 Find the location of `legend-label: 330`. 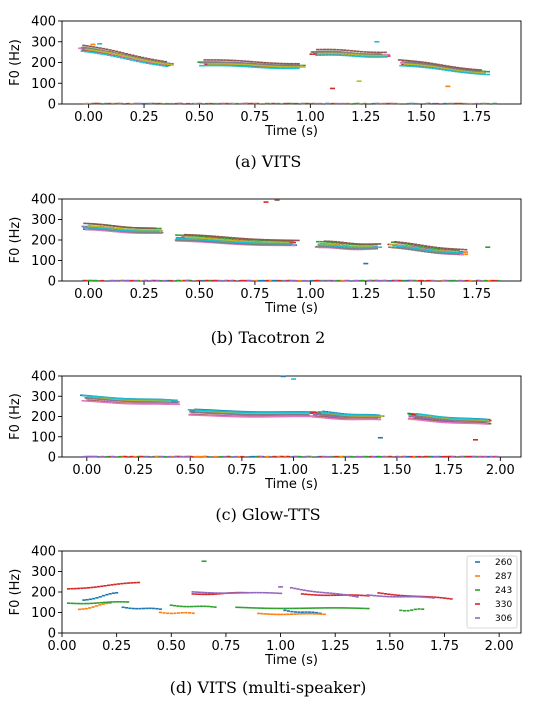

legend-label: 330 is located at coordinates (503, 605).